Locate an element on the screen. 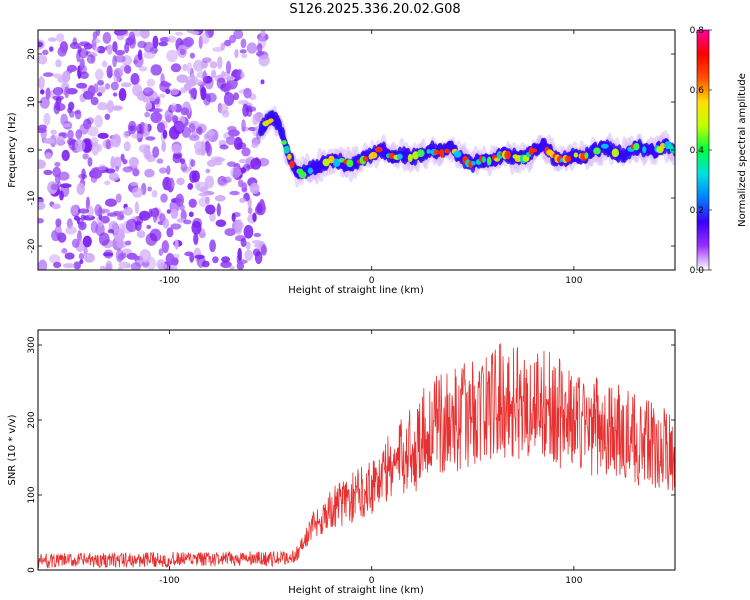 Image resolution: width=750 pixels, height=600 pixels. heatmap-x-tick-label: 0 is located at coordinates (372, 281).